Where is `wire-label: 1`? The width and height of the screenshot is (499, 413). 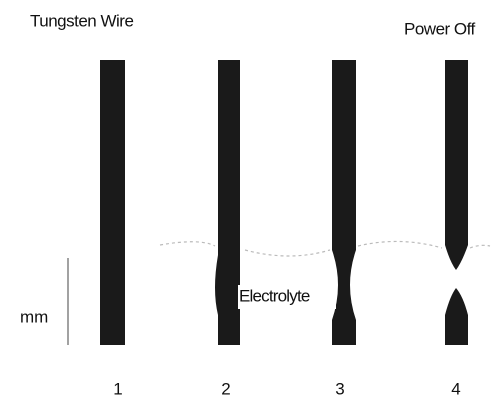 wire-label: 1 is located at coordinates (117, 388).